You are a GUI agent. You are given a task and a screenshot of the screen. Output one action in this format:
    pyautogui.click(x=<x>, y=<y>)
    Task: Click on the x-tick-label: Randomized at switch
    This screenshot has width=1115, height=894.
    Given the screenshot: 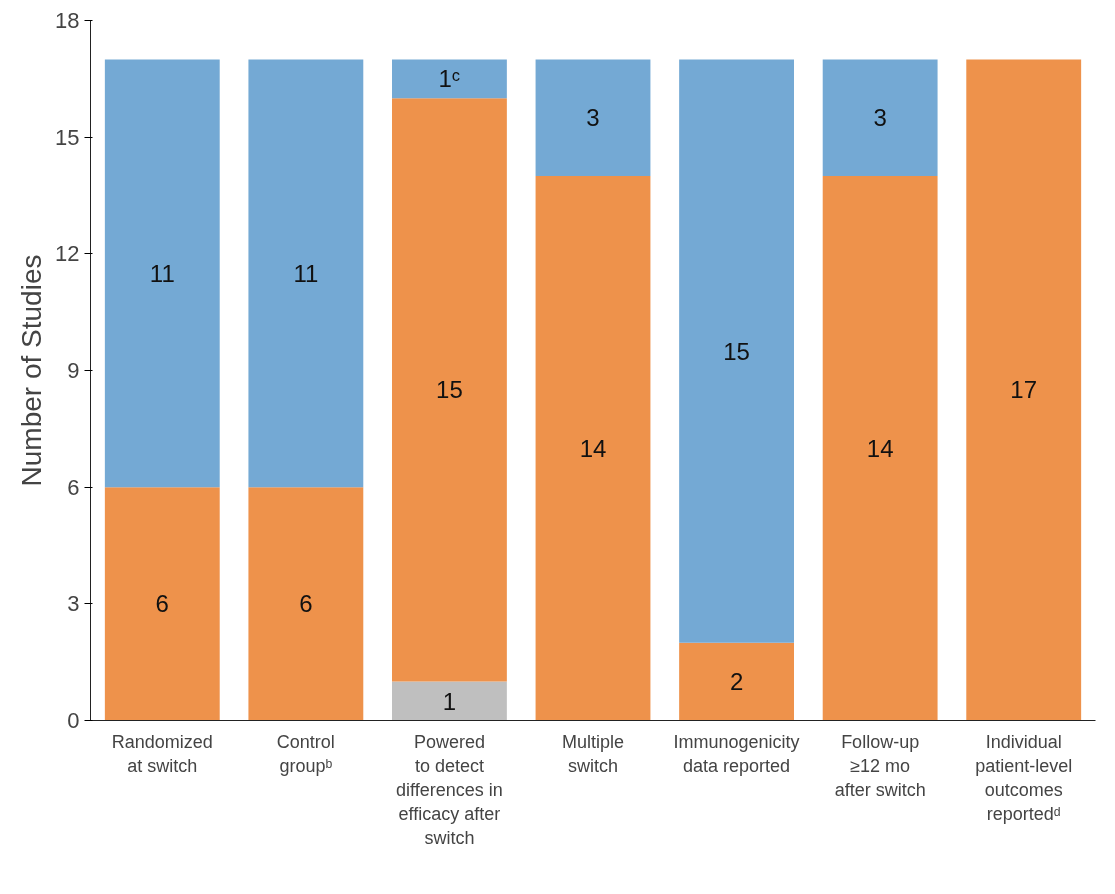 What is the action you would take?
    pyautogui.click(x=162, y=753)
    